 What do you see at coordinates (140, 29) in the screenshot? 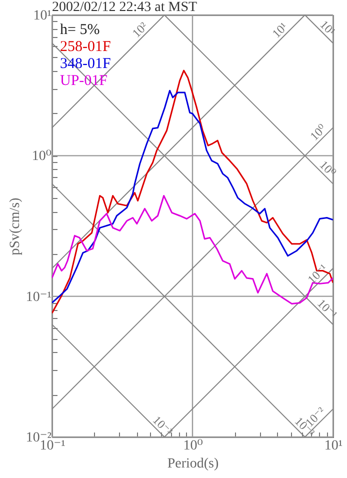
I see `annotation: 10²` at bounding box center [140, 29].